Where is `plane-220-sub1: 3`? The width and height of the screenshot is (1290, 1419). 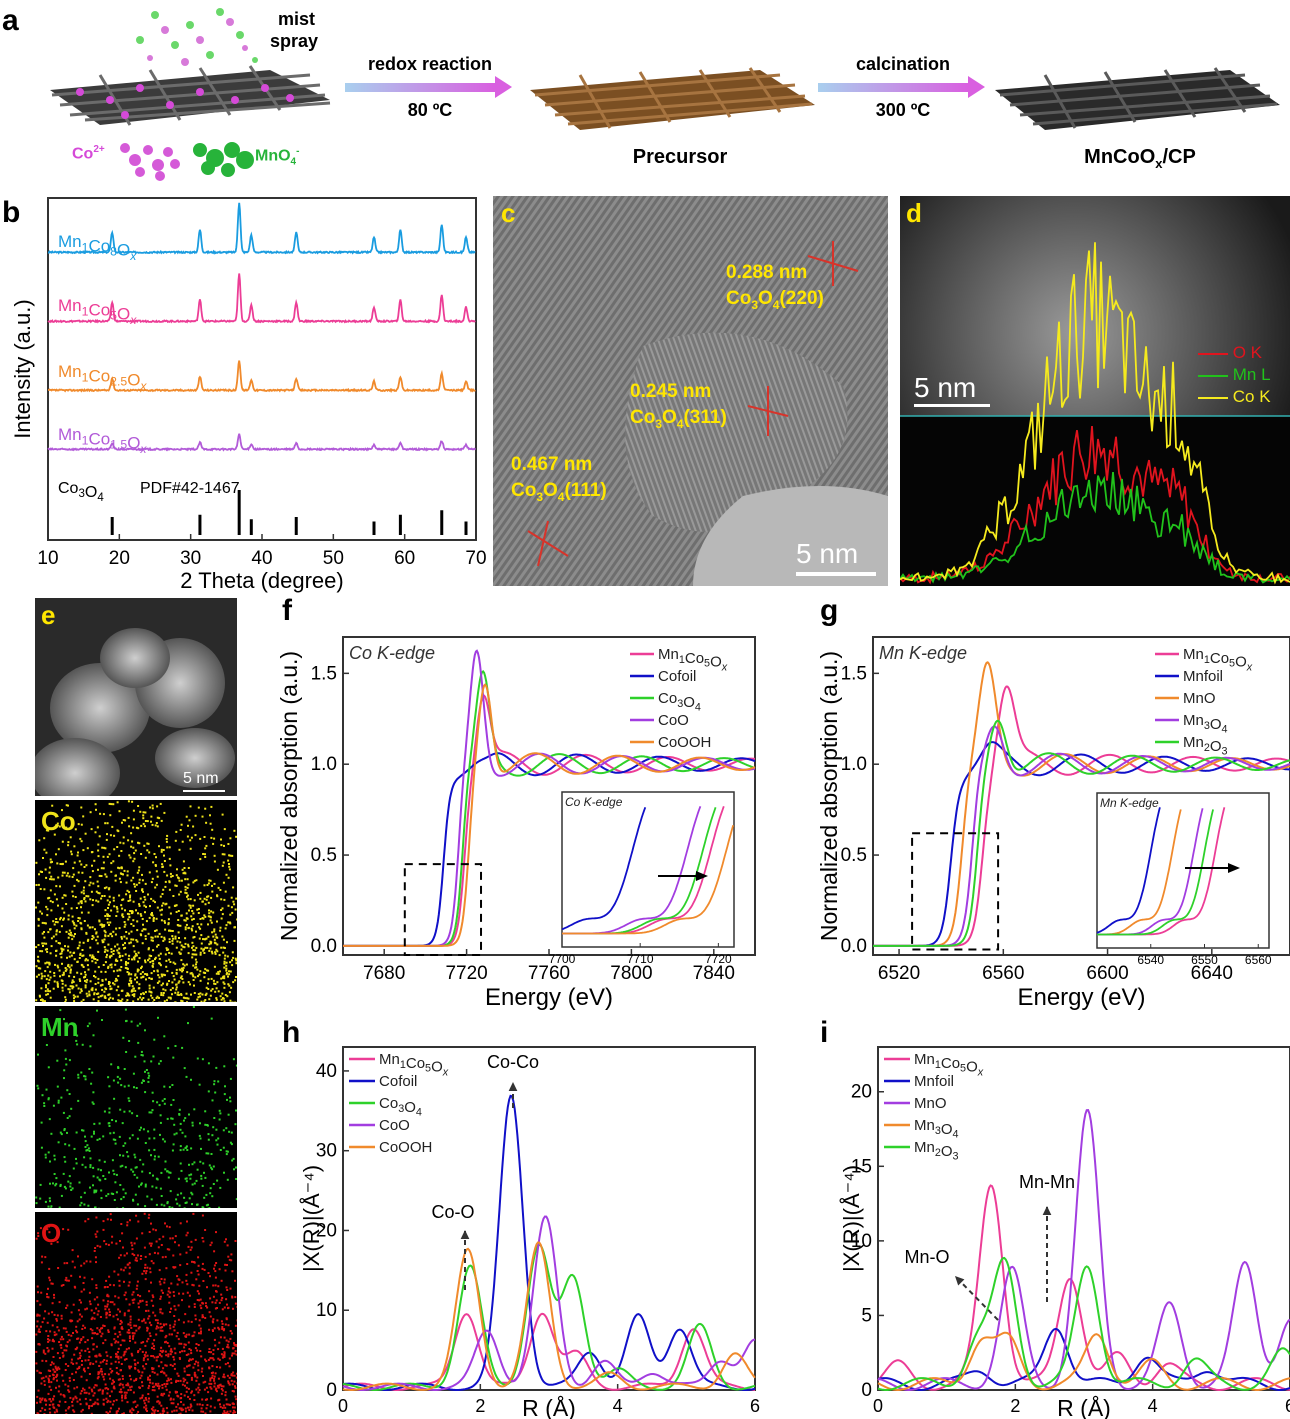 plane-220-sub1: 3 is located at coordinates (755, 304).